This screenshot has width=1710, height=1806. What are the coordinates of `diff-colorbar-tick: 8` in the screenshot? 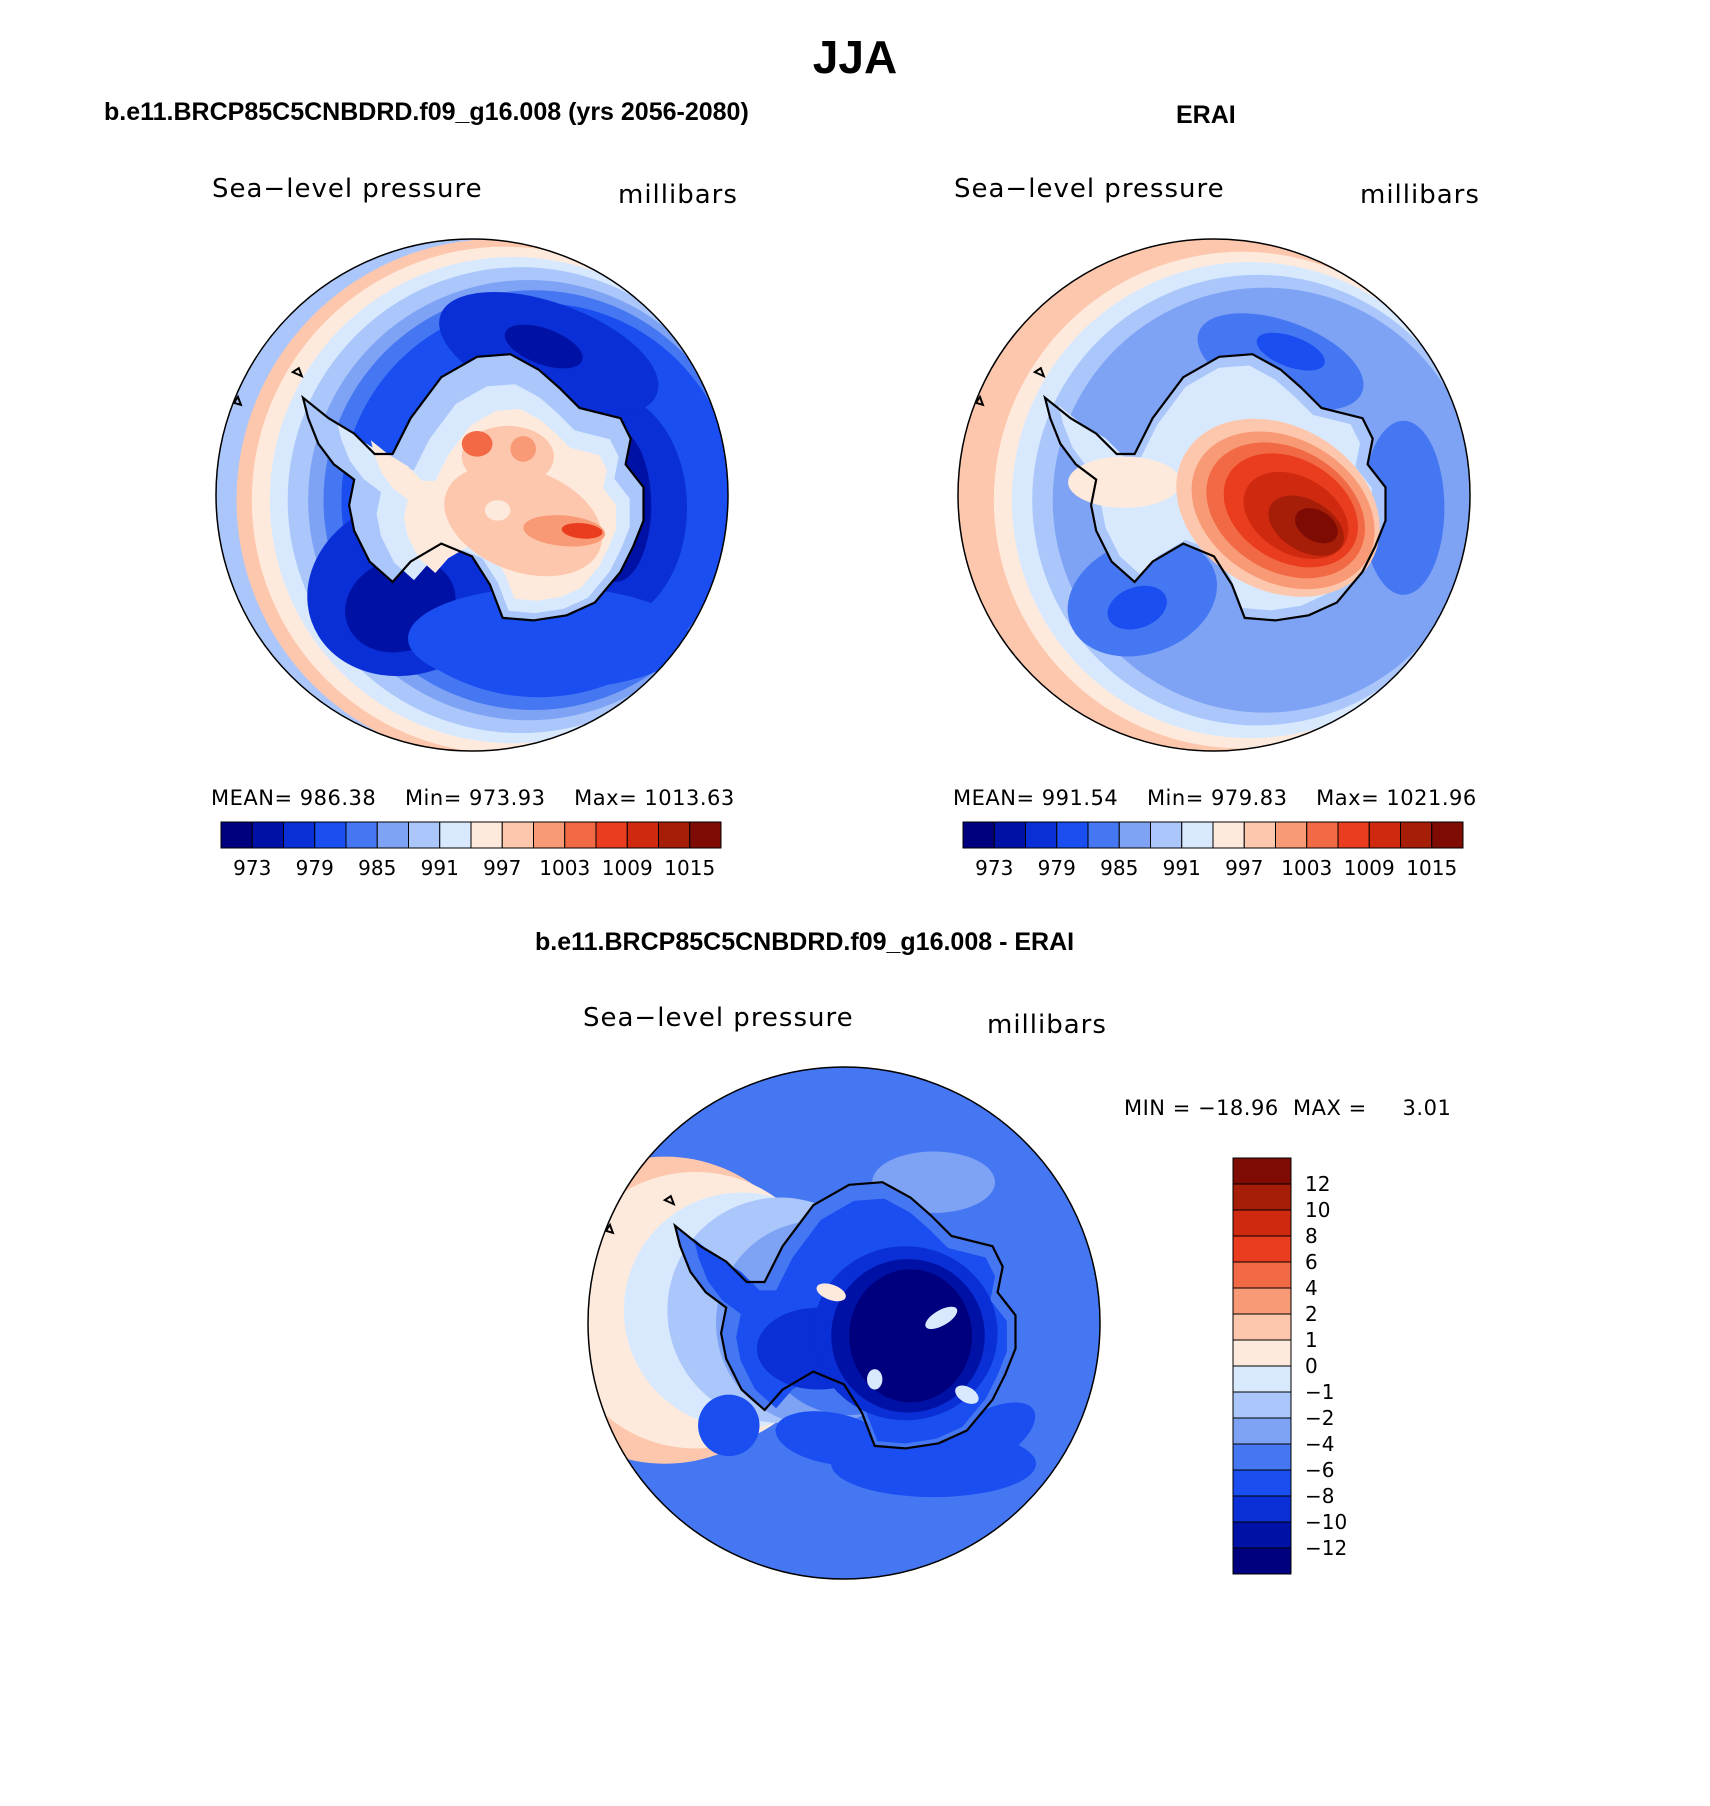 It's located at (1311, 1236).